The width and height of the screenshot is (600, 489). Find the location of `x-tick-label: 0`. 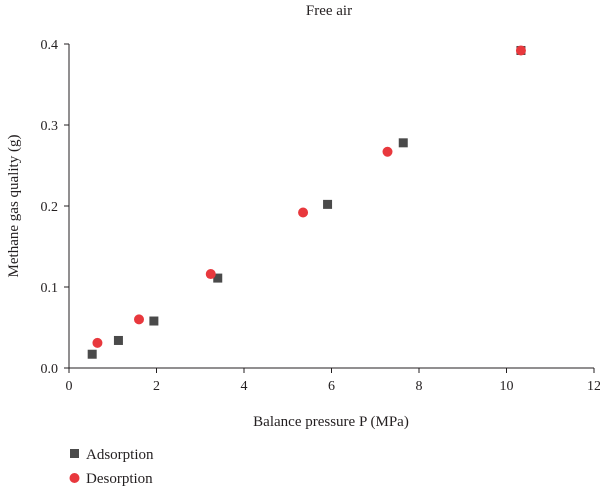

x-tick-label: 0 is located at coordinates (69, 386).